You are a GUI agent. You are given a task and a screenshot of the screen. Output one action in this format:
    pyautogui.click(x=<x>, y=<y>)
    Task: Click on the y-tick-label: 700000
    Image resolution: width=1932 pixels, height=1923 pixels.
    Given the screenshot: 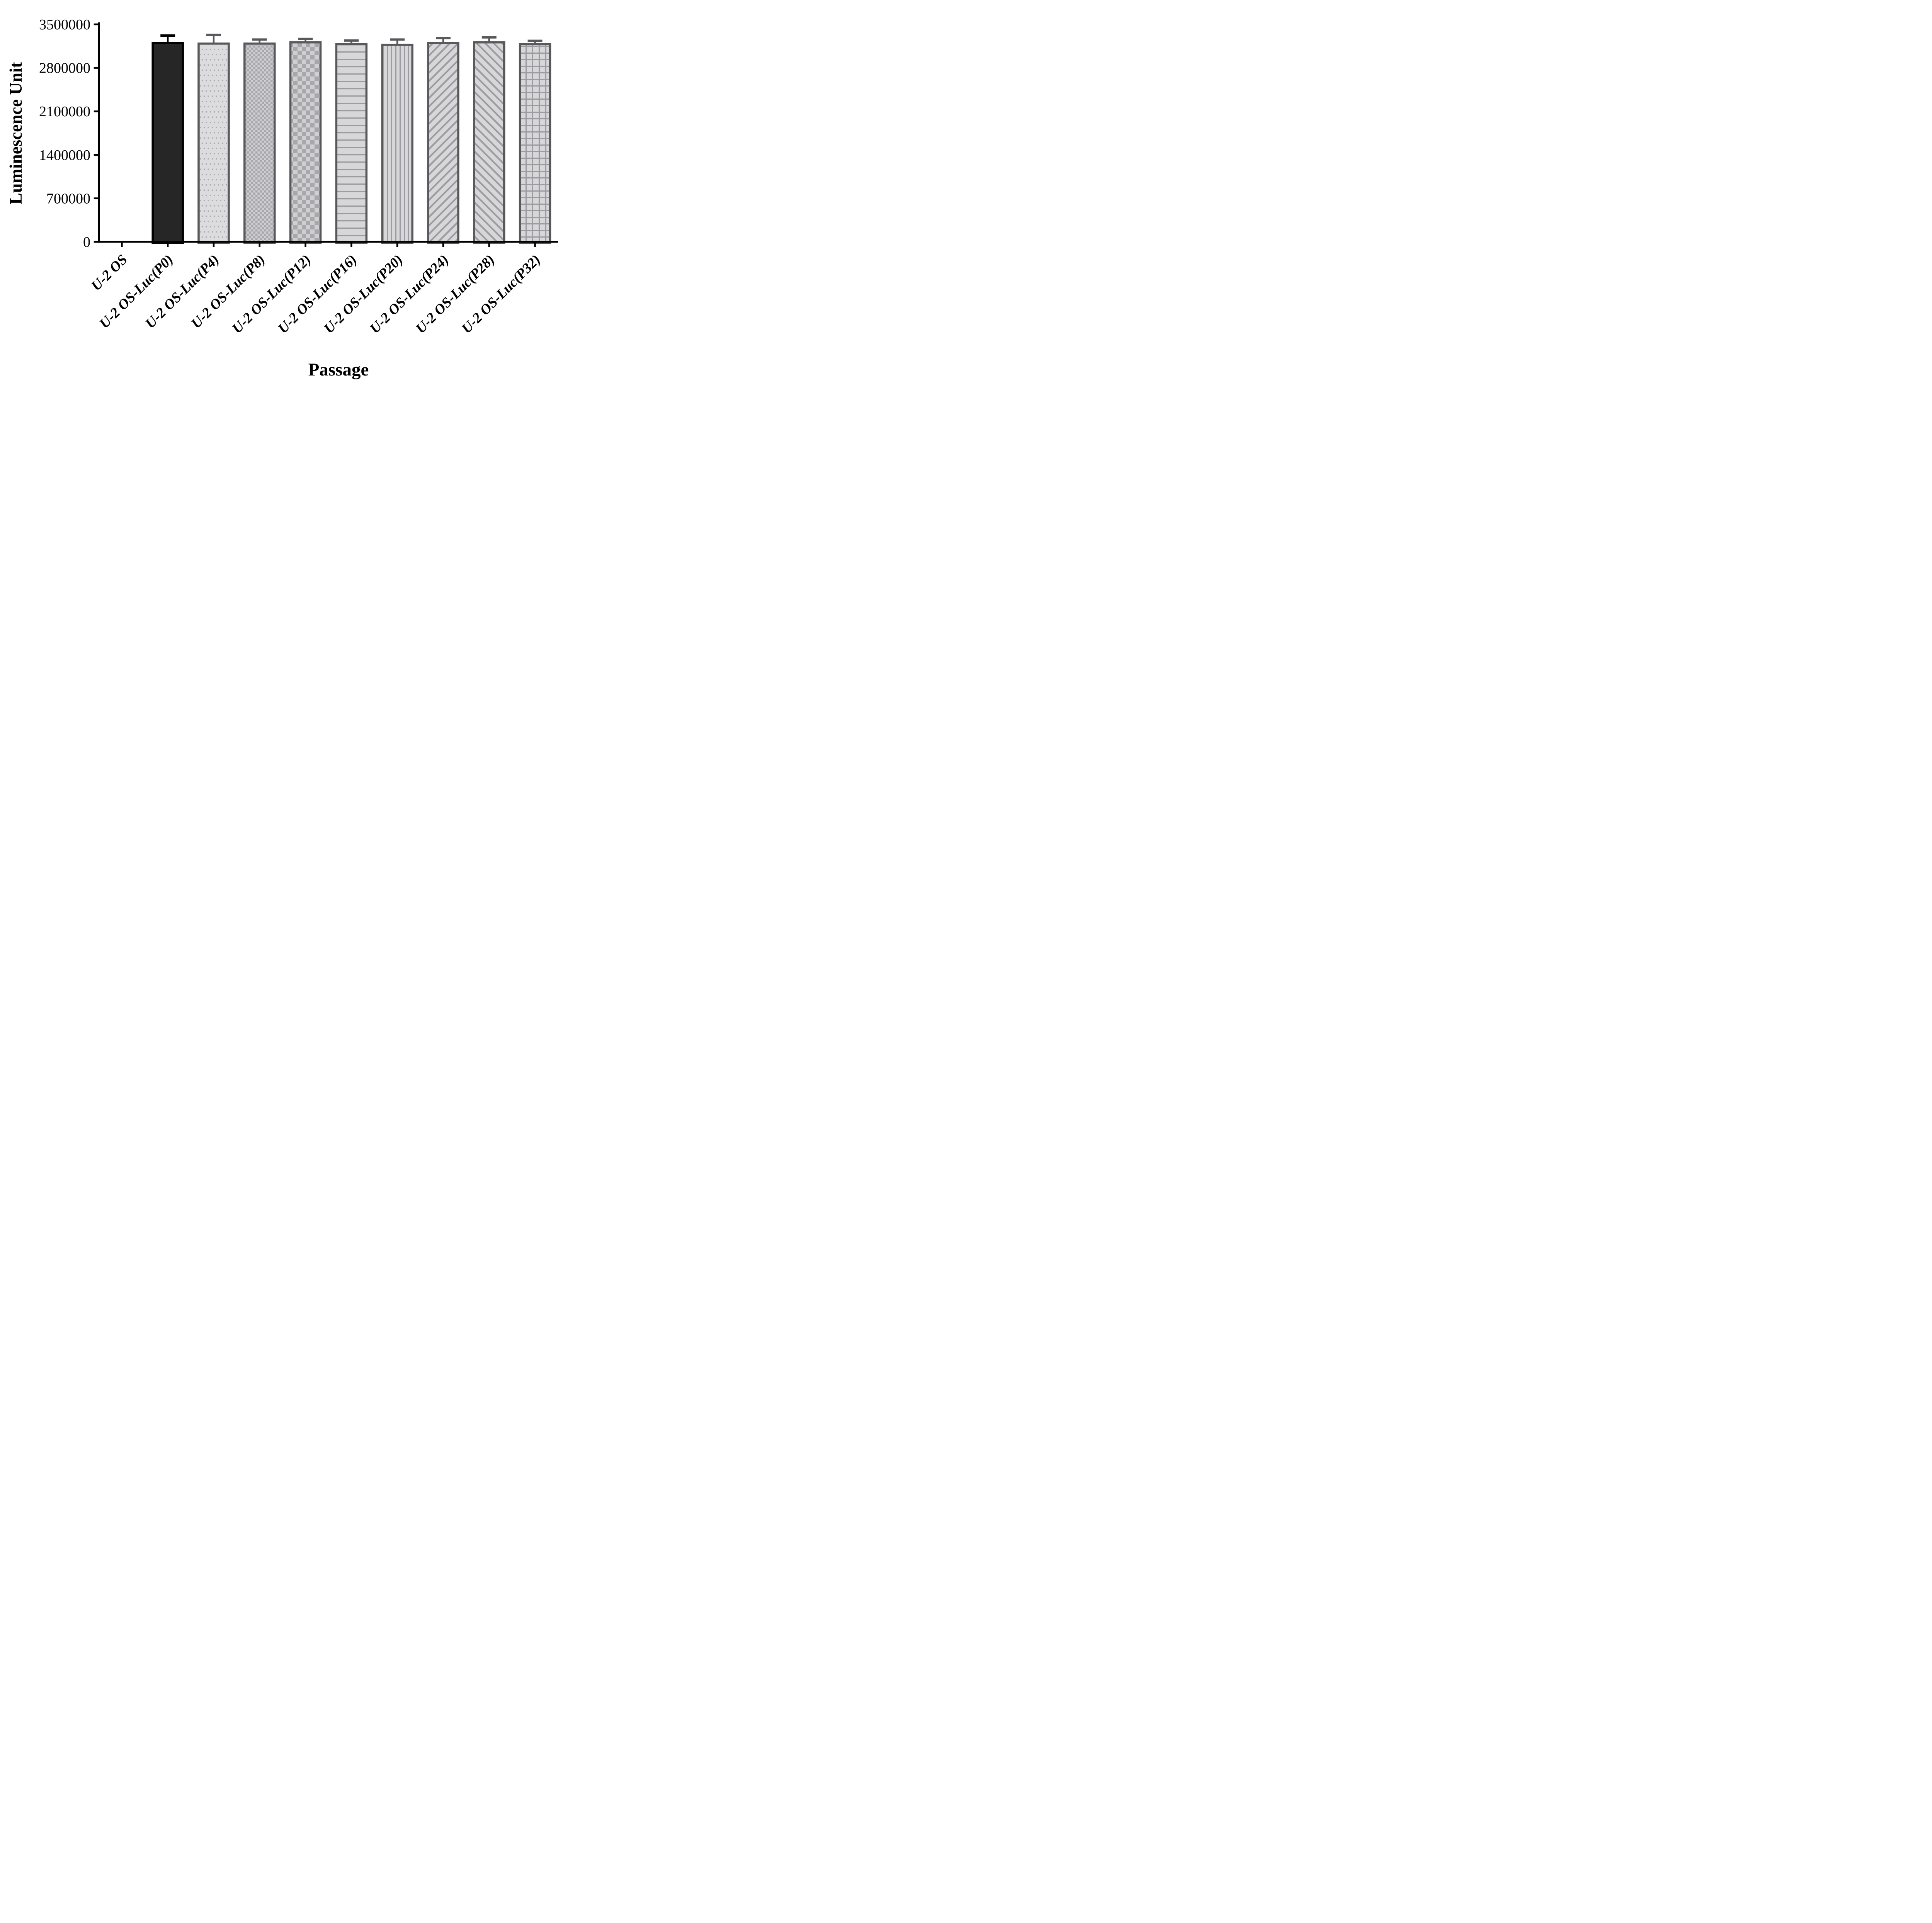 What is the action you would take?
    pyautogui.click(x=68, y=198)
    